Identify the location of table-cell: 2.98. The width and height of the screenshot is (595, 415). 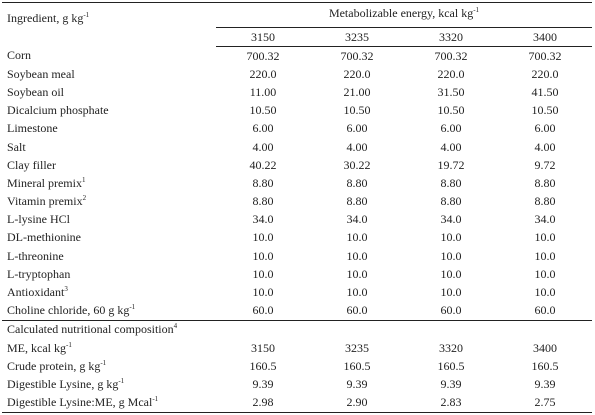
(263, 403).